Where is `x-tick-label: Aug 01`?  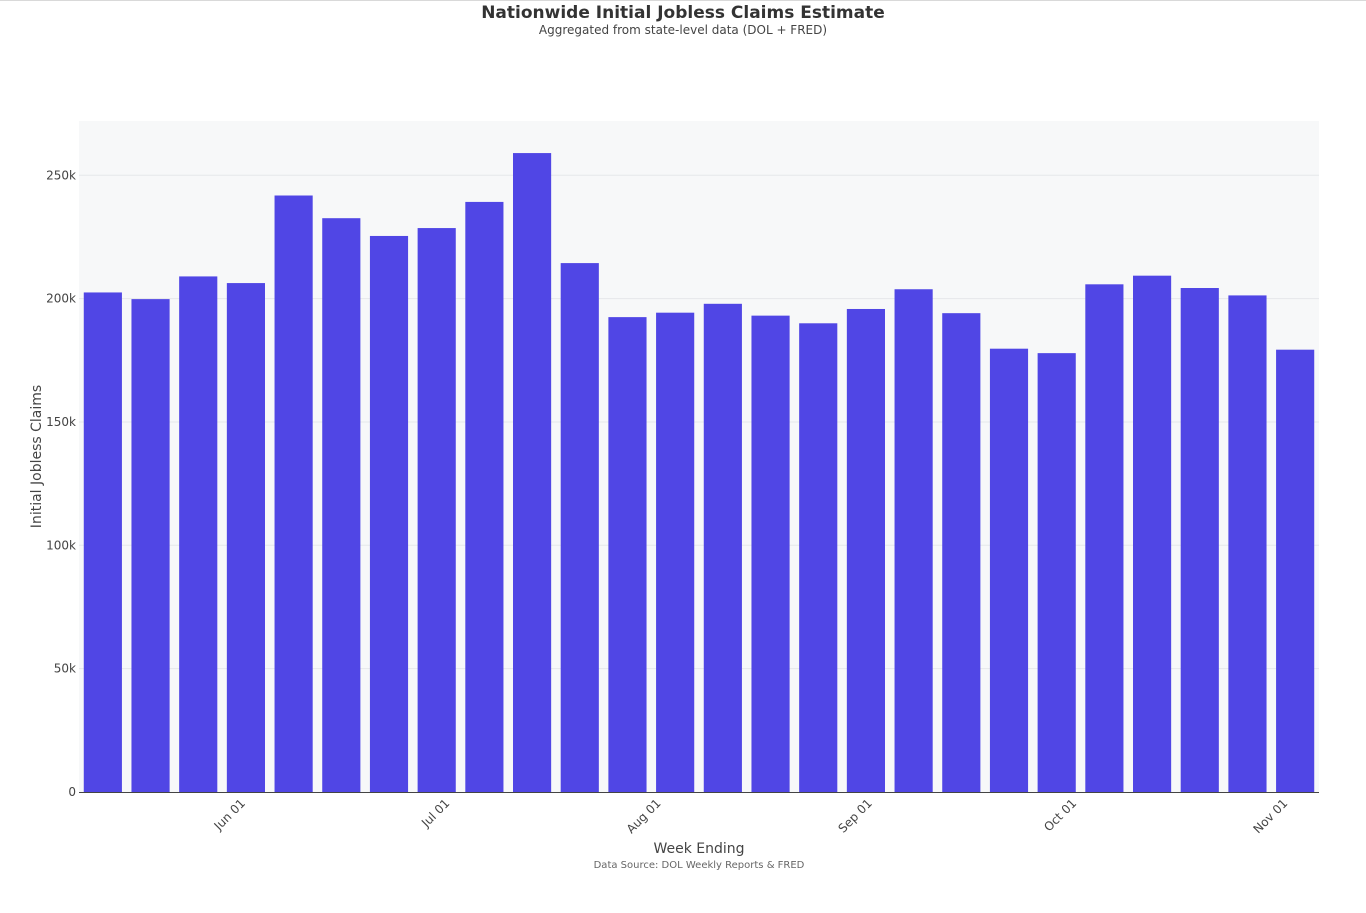 x-tick-label: Aug 01 is located at coordinates (644, 816).